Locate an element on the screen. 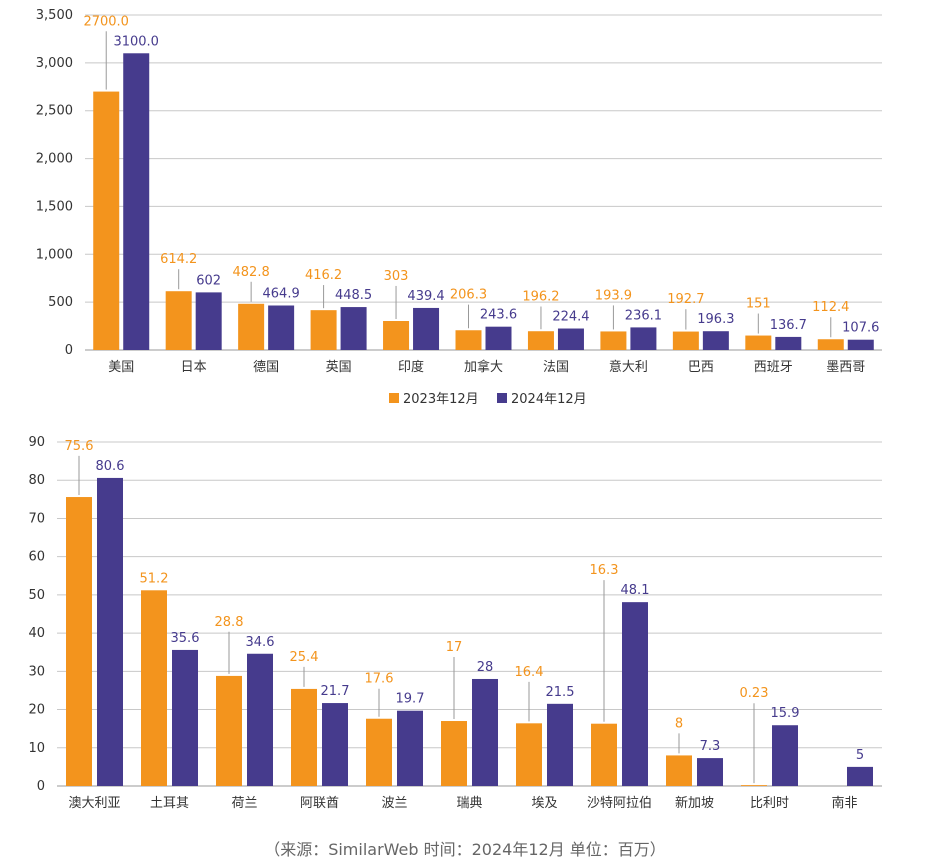  data-label: 448.5 is located at coordinates (353, 295).